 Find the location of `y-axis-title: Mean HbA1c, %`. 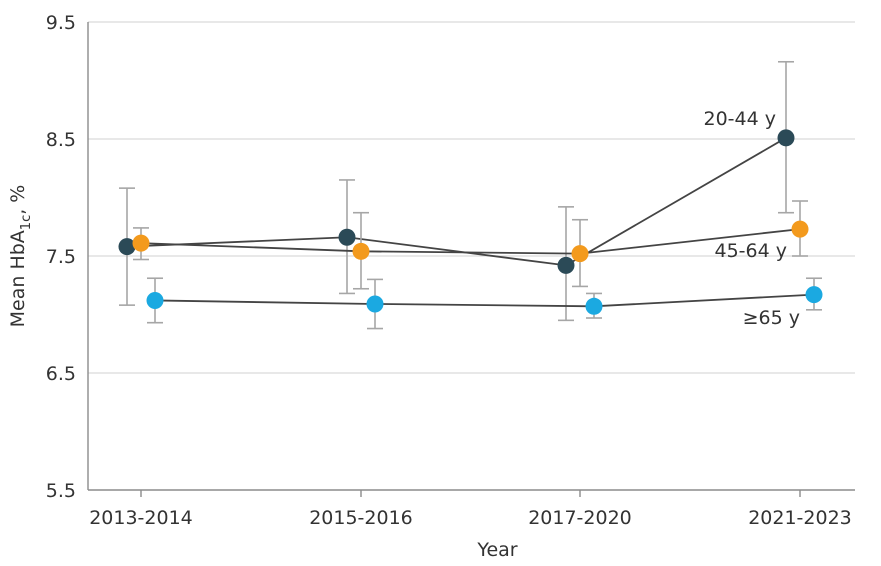

y-axis-title: Mean HbA1c, % is located at coordinates (20, 256).